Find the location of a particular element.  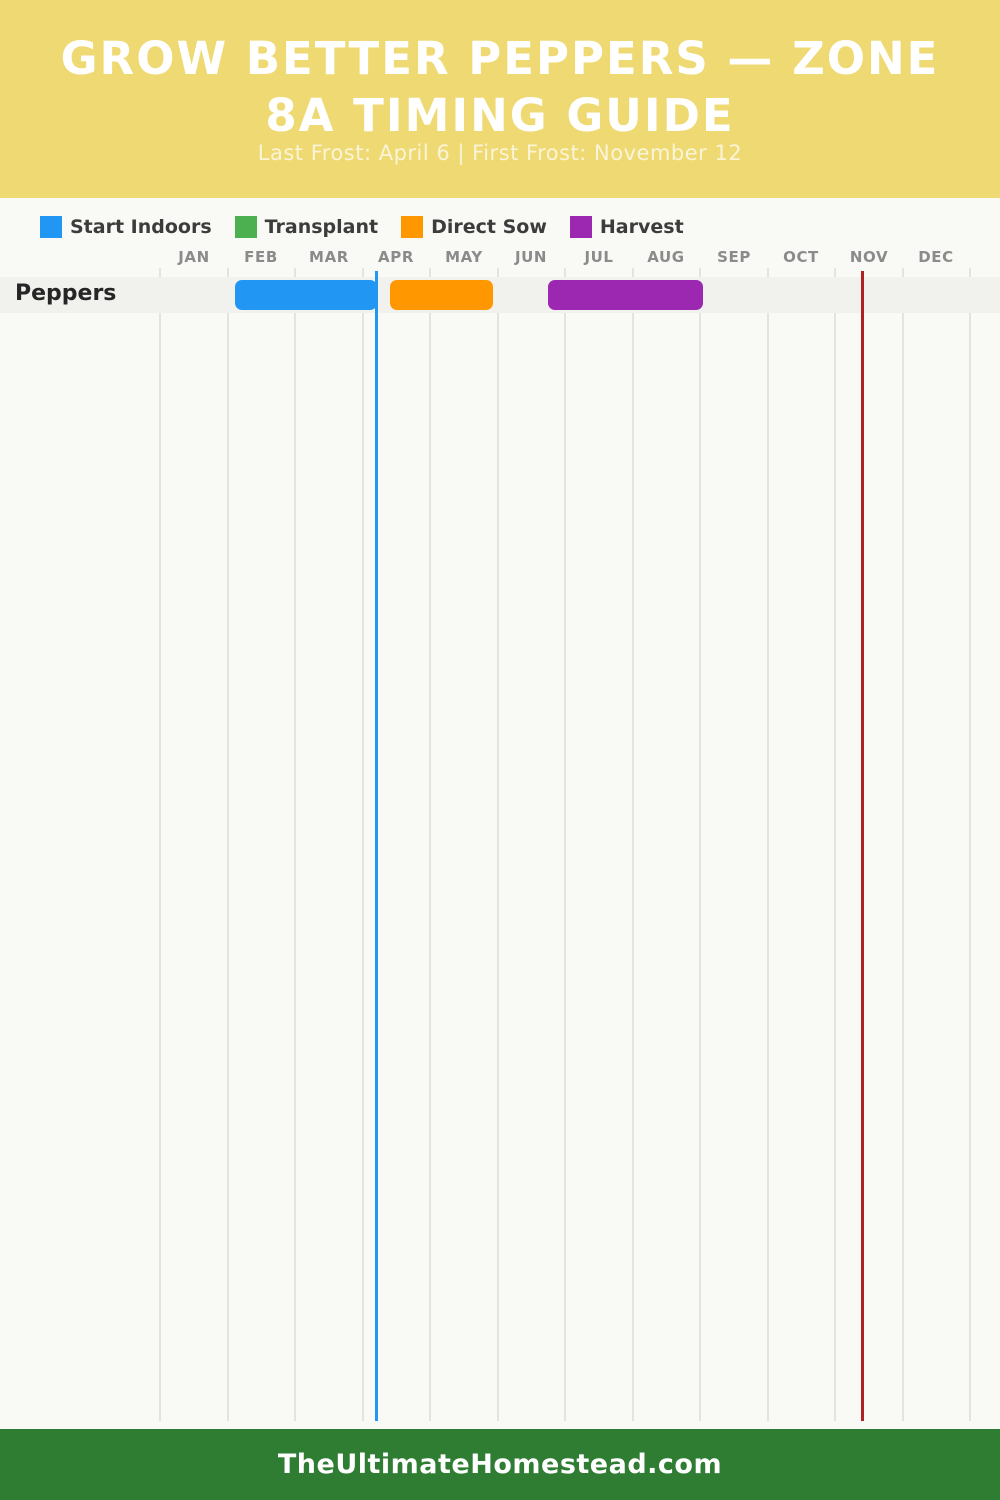

month-label-aug: AUG is located at coordinates (666, 257).